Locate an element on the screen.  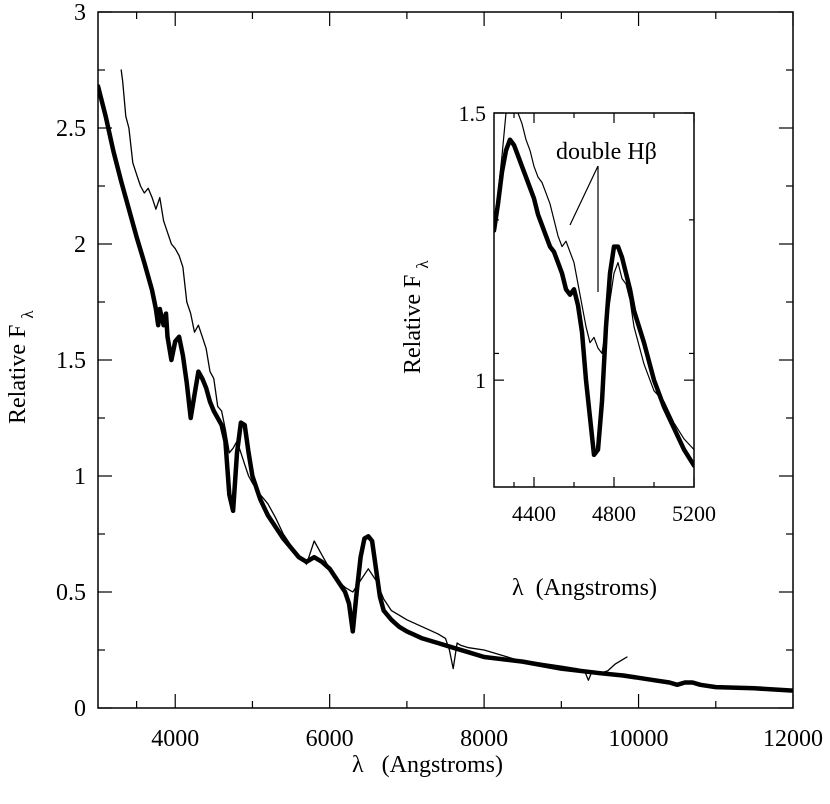
inset-plot-frame is located at coordinates (594, 300).